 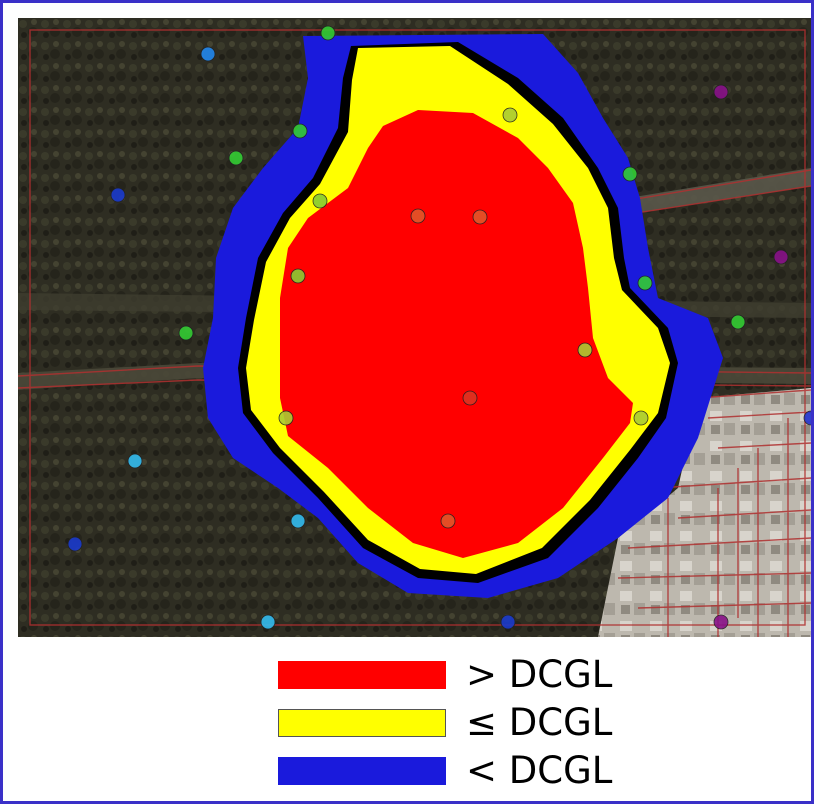 I want to click on legend-row-below: < DCGL, so click(x=488, y=771).